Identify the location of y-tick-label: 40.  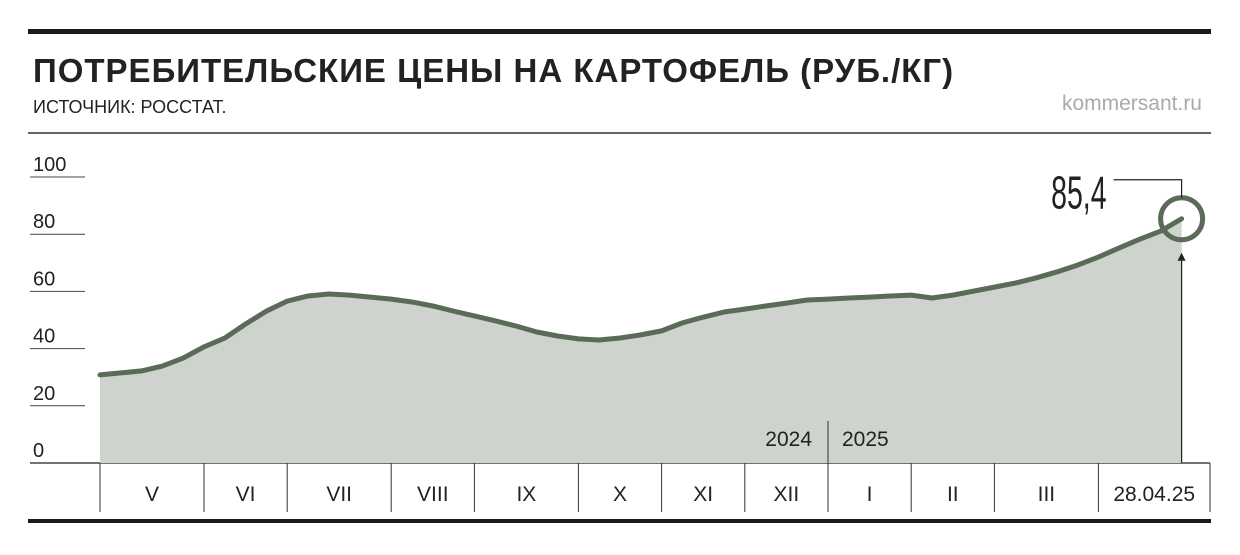
(44, 337).